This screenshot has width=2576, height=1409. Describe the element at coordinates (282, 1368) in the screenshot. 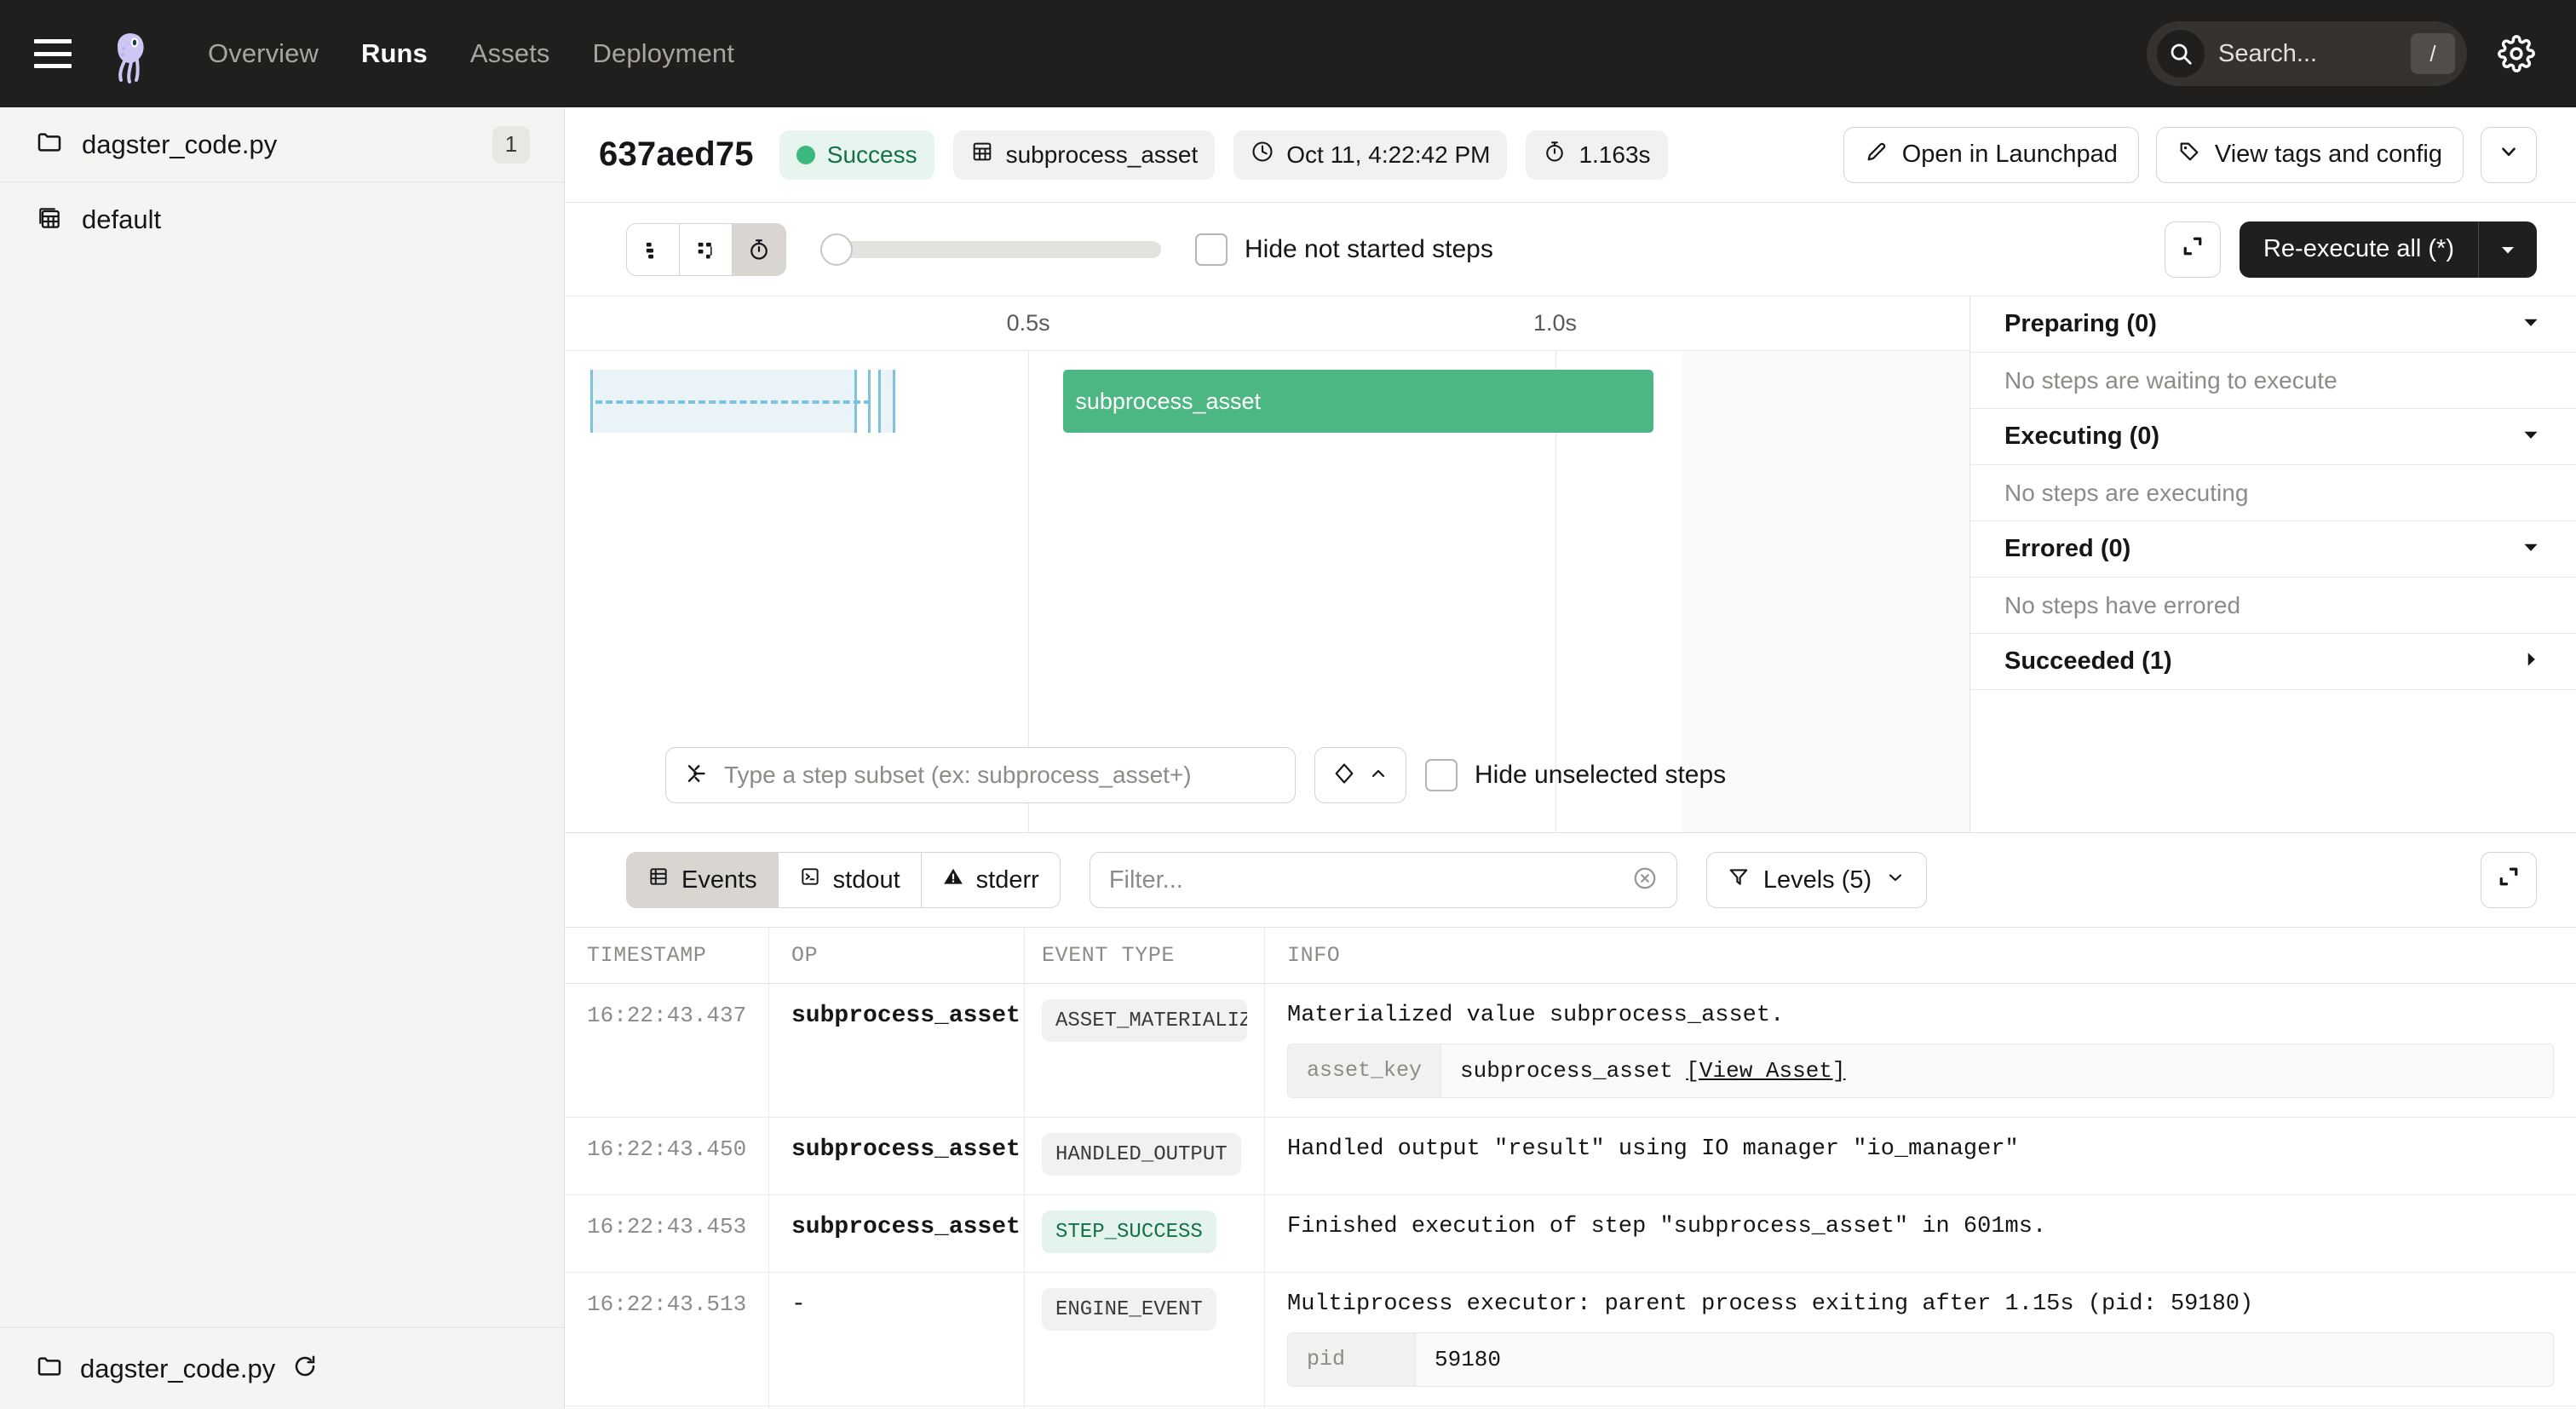

I see `sidebar-footer-repository: dagster_code.py` at that location.